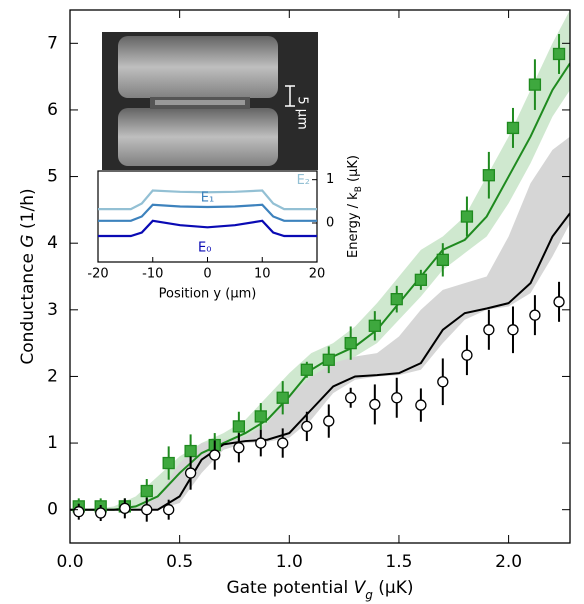 This screenshot has width=584, height=604. Describe the element at coordinates (179, 562) in the screenshot. I see `x-tick-label: 0.5` at that location.